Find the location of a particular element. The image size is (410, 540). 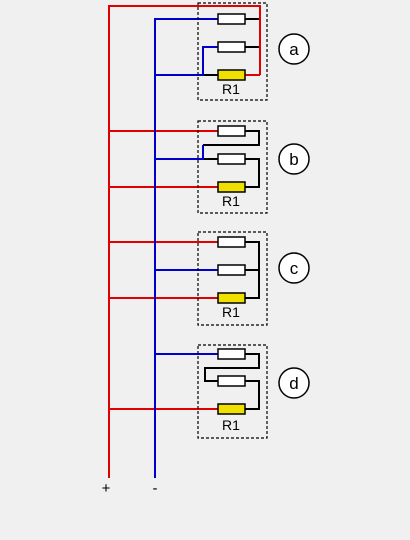

circuit-d-r1-label: R1 is located at coordinates (231, 425).